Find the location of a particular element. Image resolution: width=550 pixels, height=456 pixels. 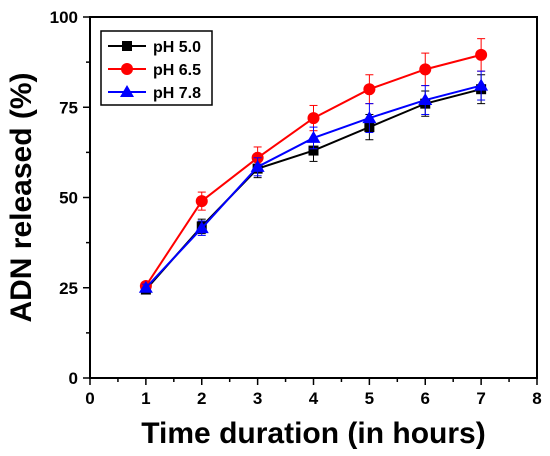

y-tick-label: 50 is located at coordinates (68, 198).